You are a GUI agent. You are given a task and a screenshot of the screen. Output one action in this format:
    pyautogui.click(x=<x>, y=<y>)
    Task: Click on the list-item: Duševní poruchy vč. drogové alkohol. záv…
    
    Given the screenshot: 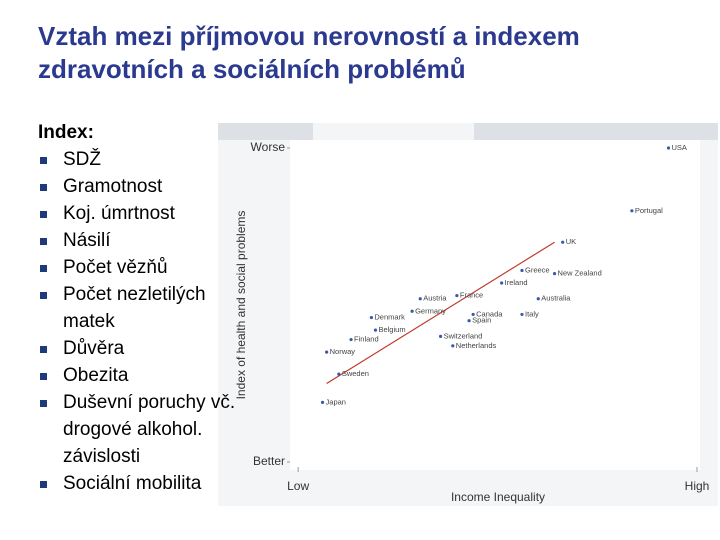 What is the action you would take?
    pyautogui.click(x=138, y=429)
    